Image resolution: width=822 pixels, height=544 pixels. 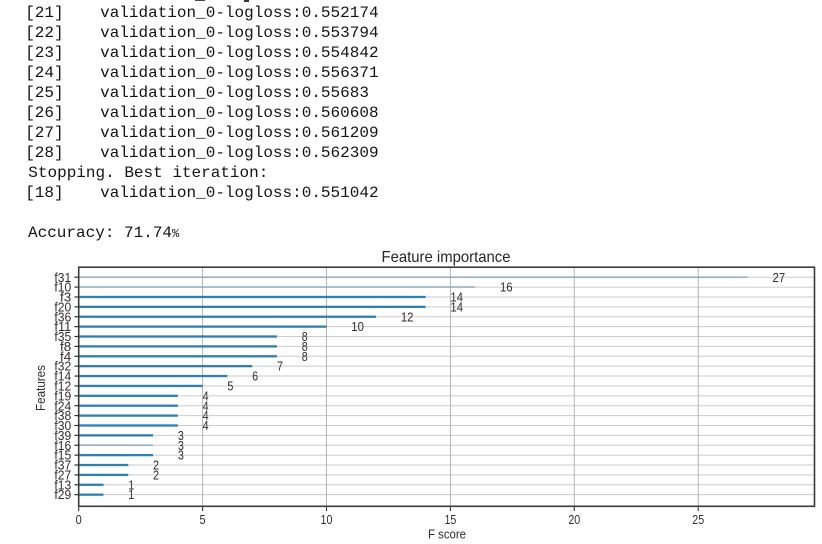 I want to click on svg-text: f38, so click(x=62, y=415).